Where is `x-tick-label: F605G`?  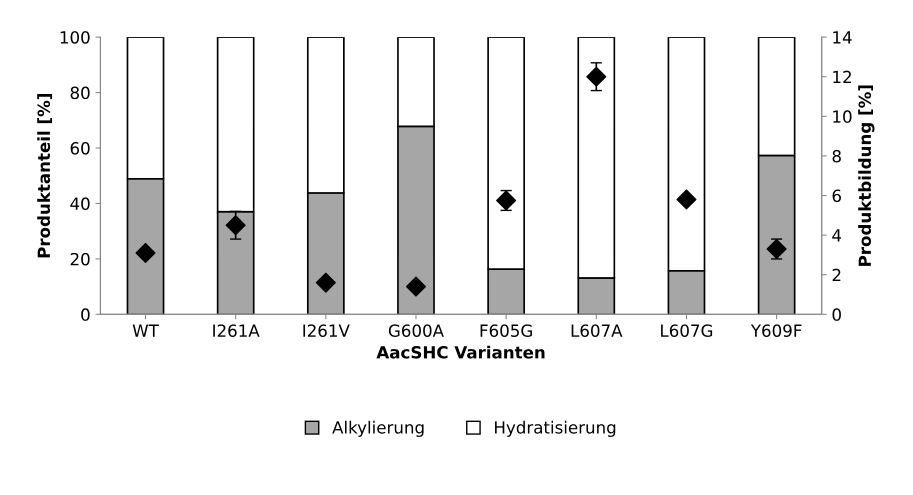
x-tick-label: F605G is located at coordinates (506, 330).